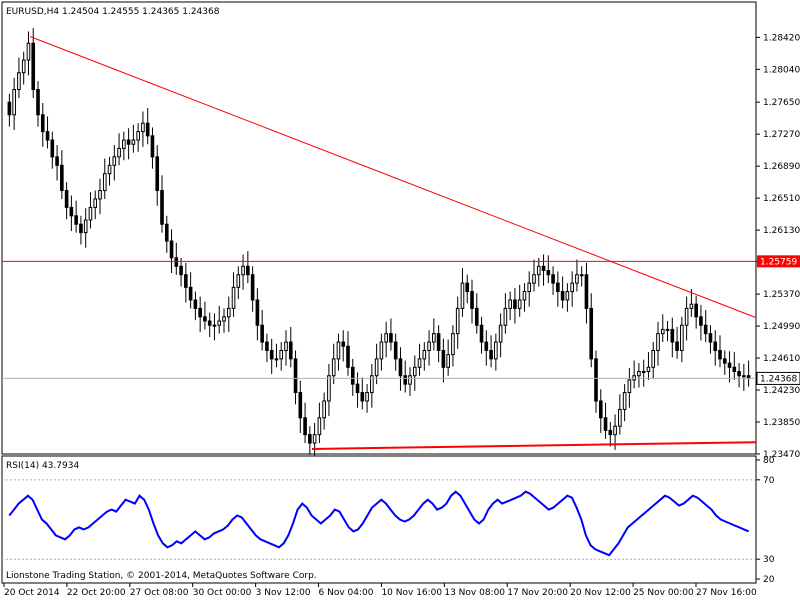 This screenshot has height=600, width=800. Describe the element at coordinates (781, 199) in the screenshot. I see `price-tick-label: 1.26510` at that location.